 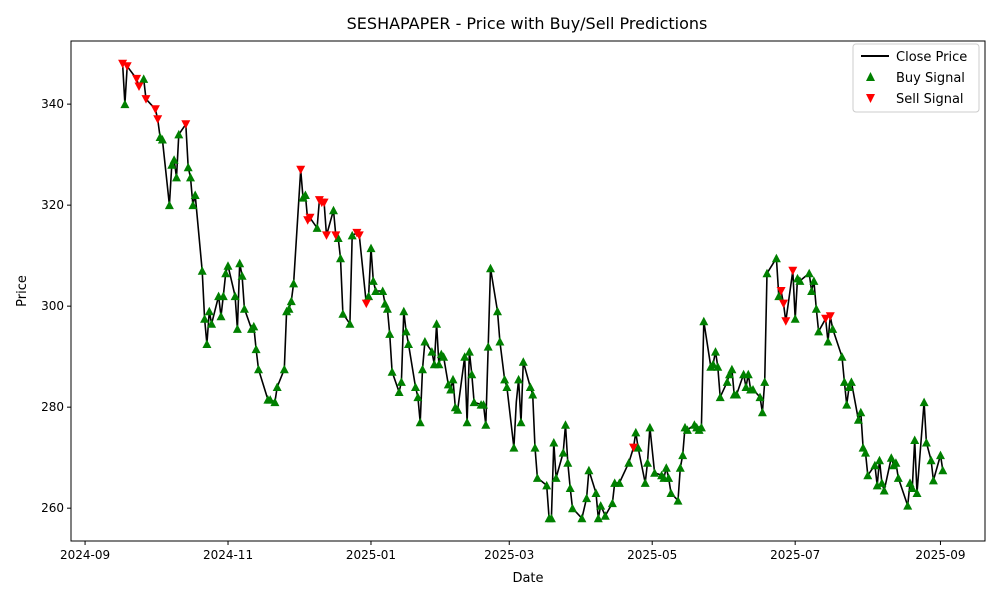 I want to click on legend-box, so click(x=916, y=78).